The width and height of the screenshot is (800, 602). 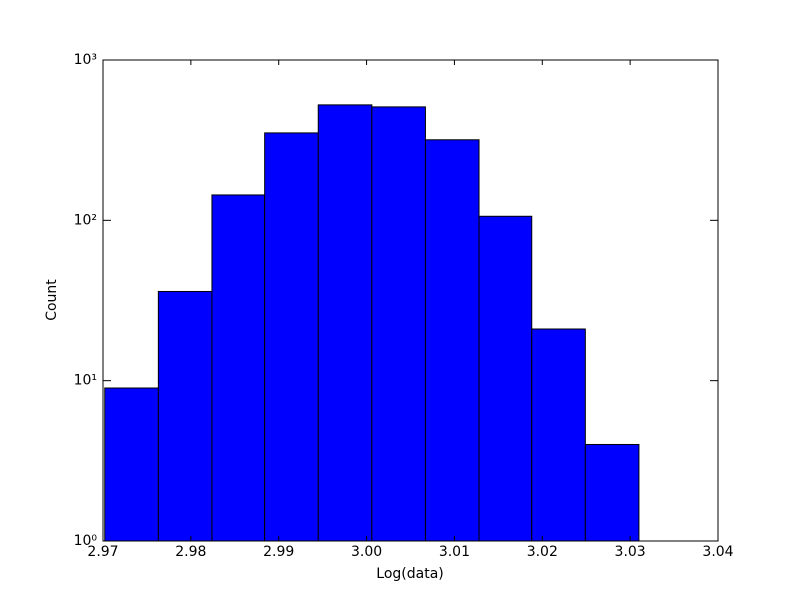 What do you see at coordinates (366, 552) in the screenshot?
I see `x-tick-label: 3.00` at bounding box center [366, 552].